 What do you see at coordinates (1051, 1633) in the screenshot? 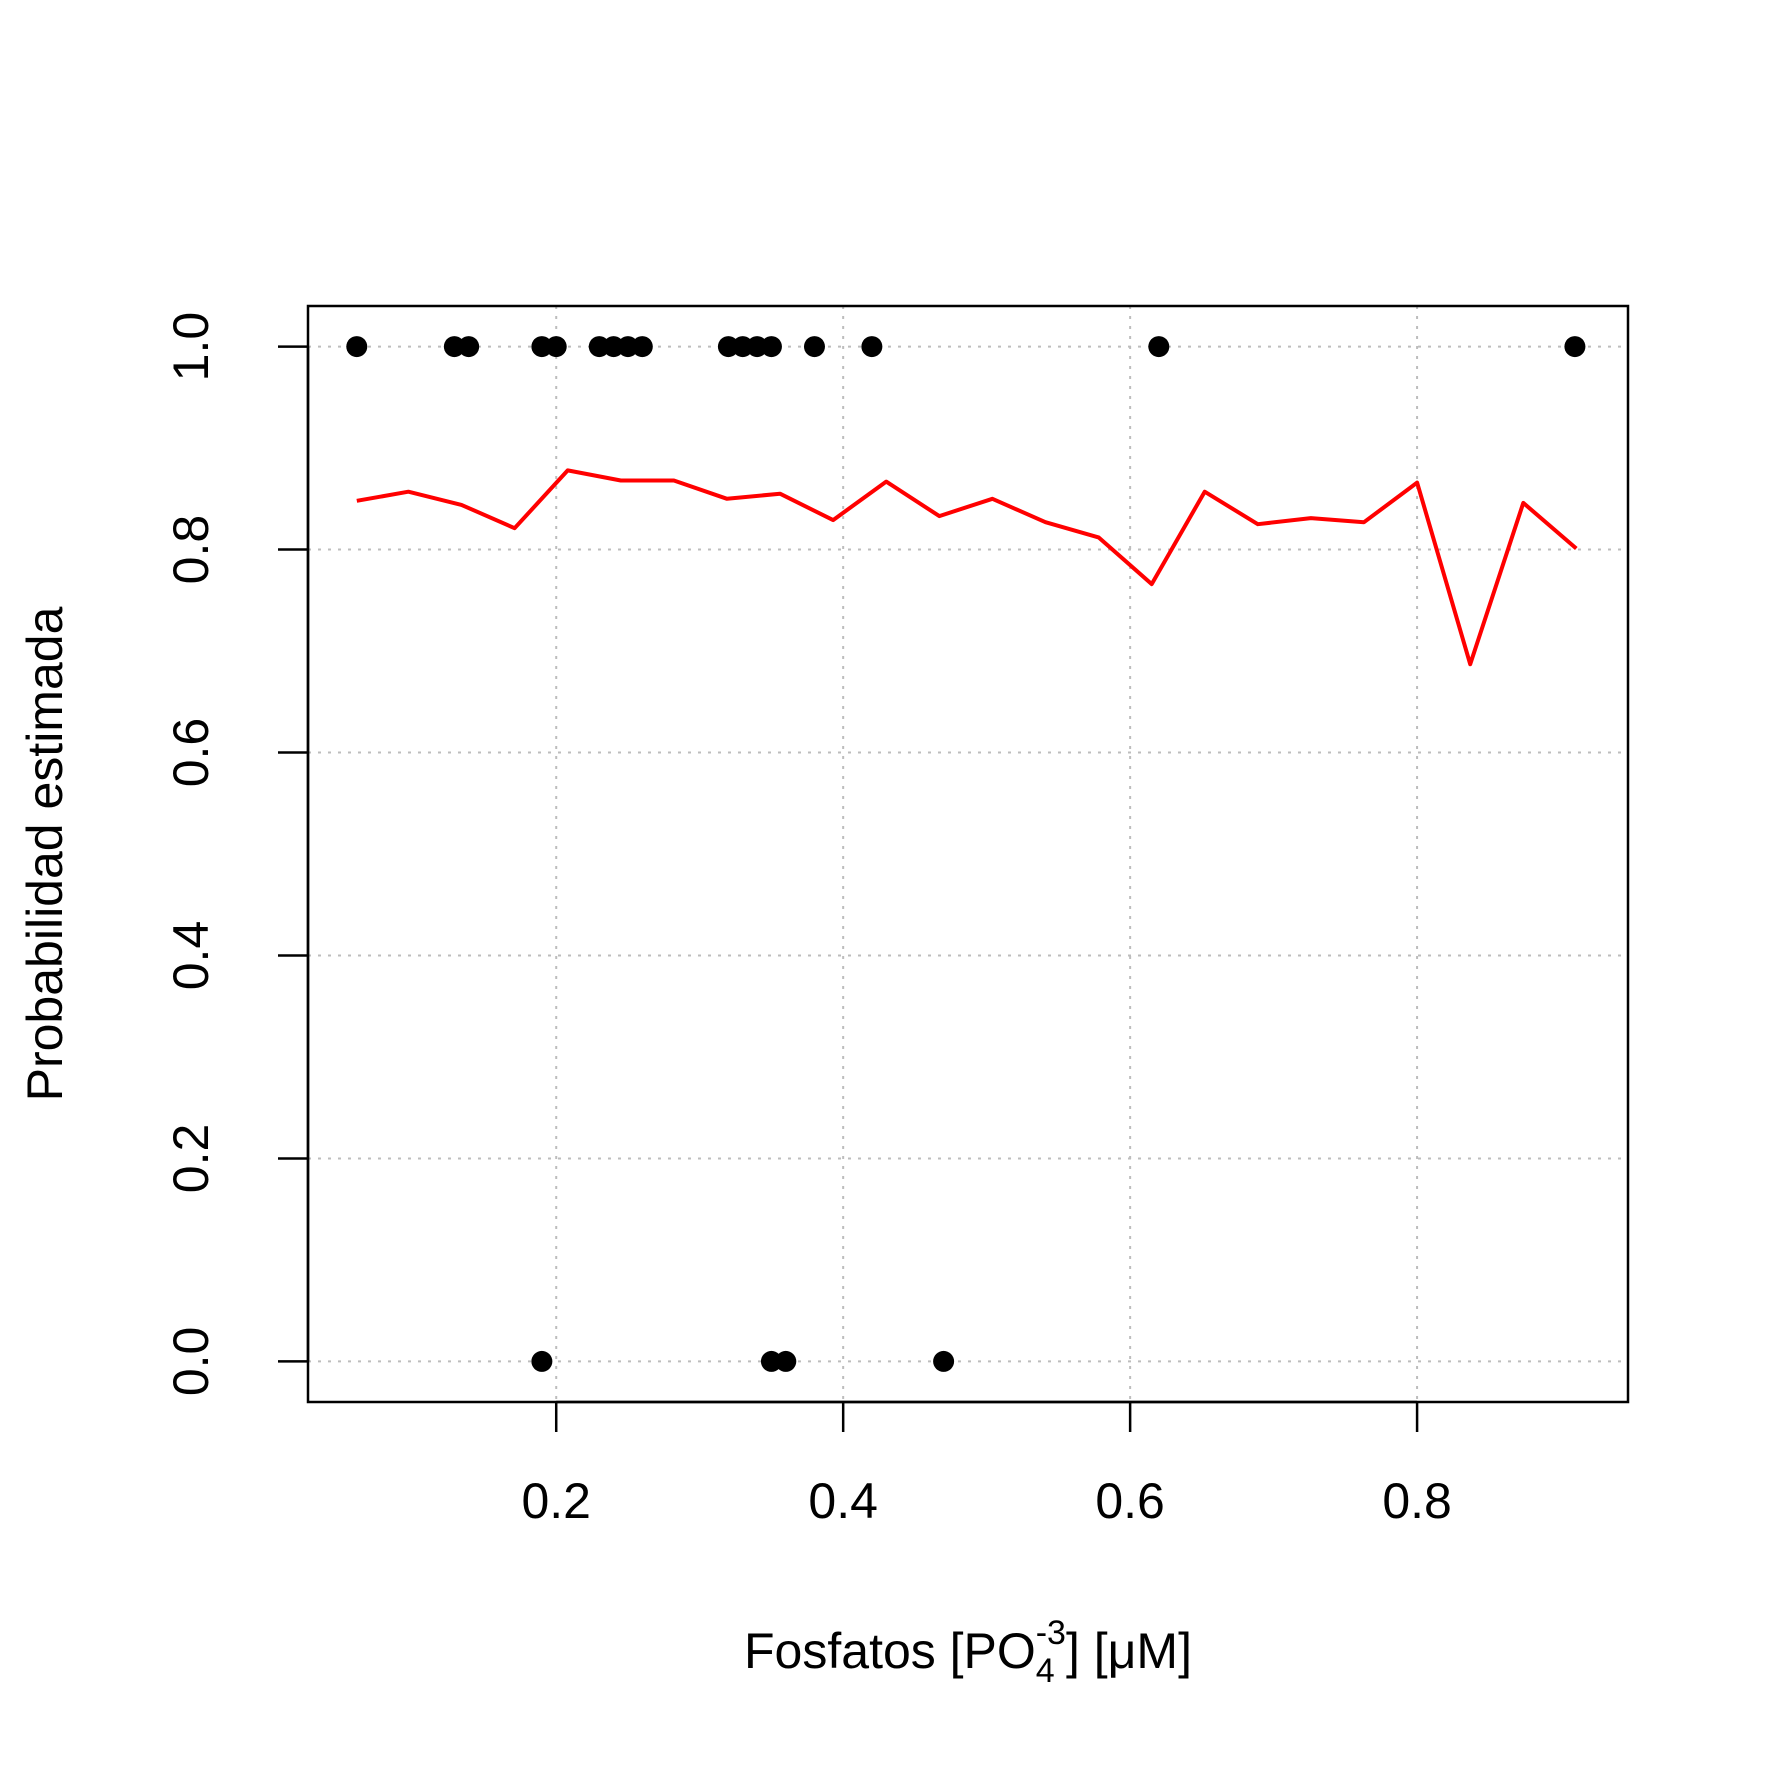
I see `x-axis-title-superscript: -3` at bounding box center [1051, 1633].